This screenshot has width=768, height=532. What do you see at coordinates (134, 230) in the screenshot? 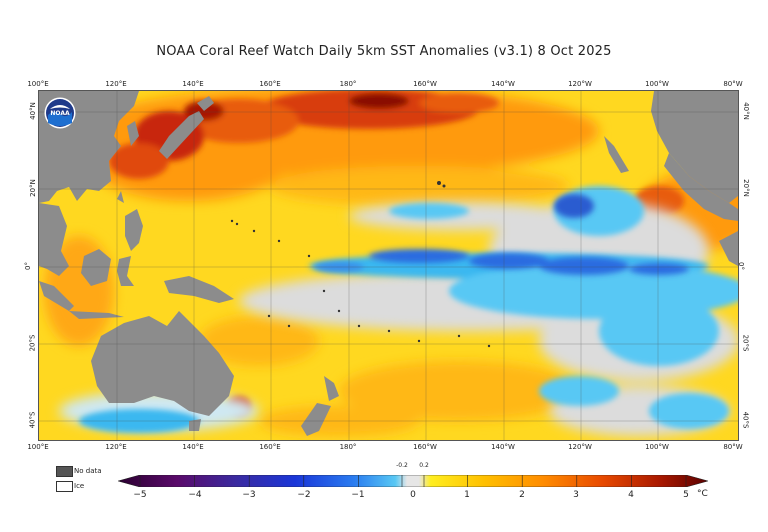
I see `philippines-landmass` at bounding box center [134, 230].